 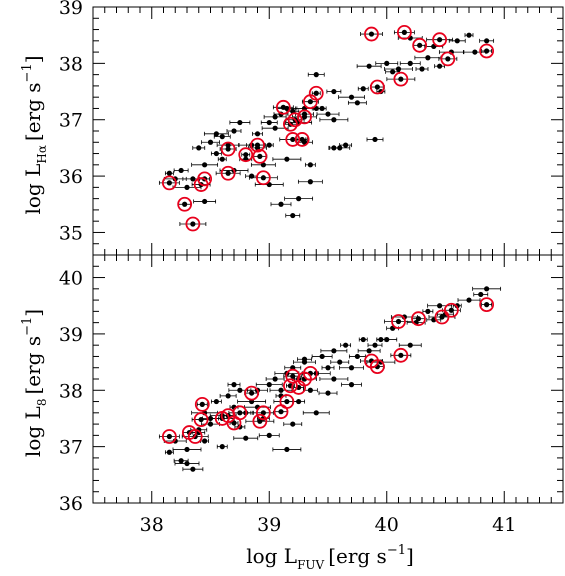 I want to click on y-tick-label: 38, so click(x=71, y=391).